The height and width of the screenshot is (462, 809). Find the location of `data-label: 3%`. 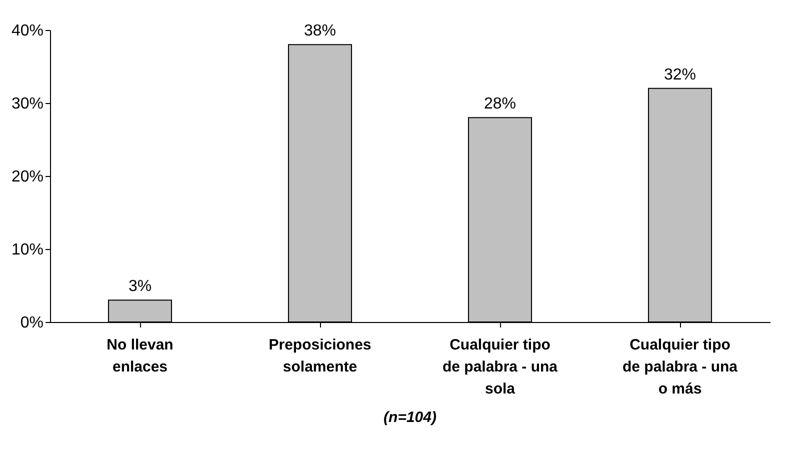

data-label: 3% is located at coordinates (140, 287).